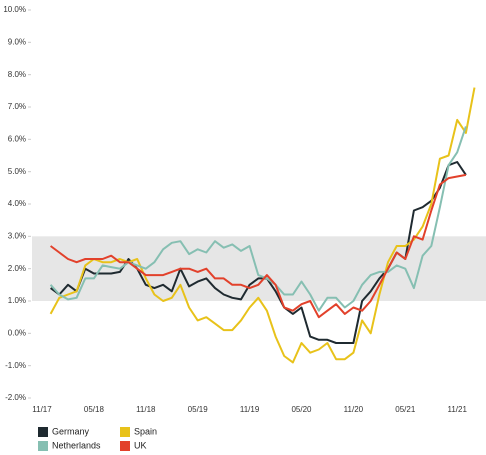 The image size is (486, 455). What do you see at coordinates (146, 409) in the screenshot?
I see `x-tick-label: 11/18` at bounding box center [146, 409].